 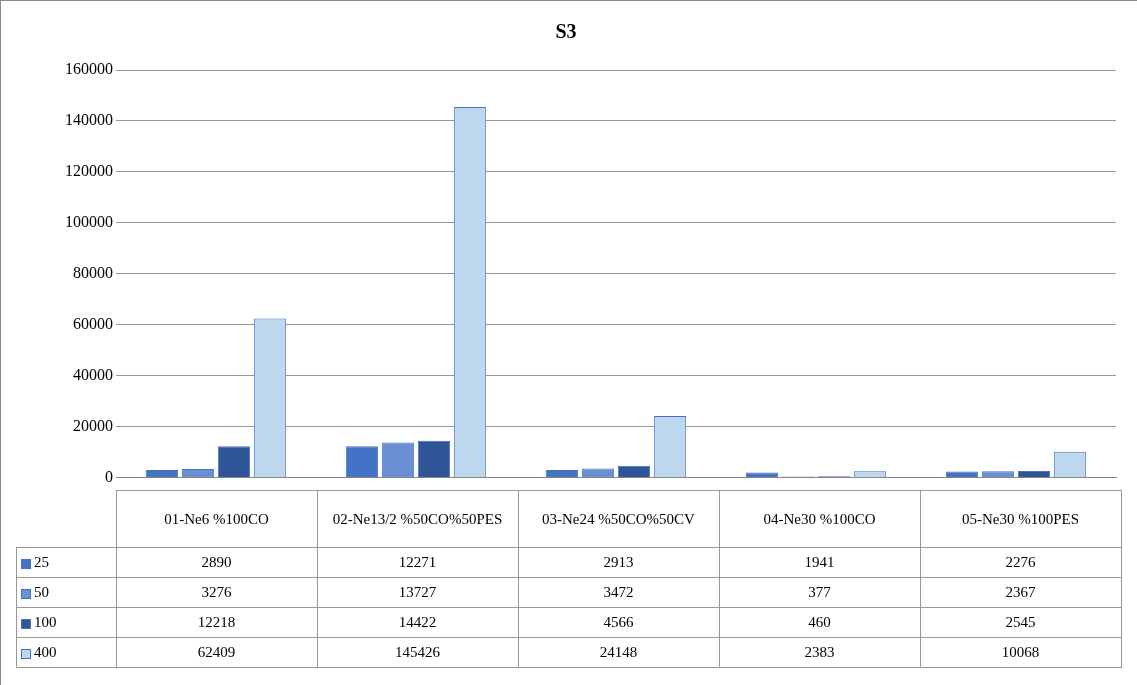 I want to click on data-label: 460, so click(x=819, y=622).